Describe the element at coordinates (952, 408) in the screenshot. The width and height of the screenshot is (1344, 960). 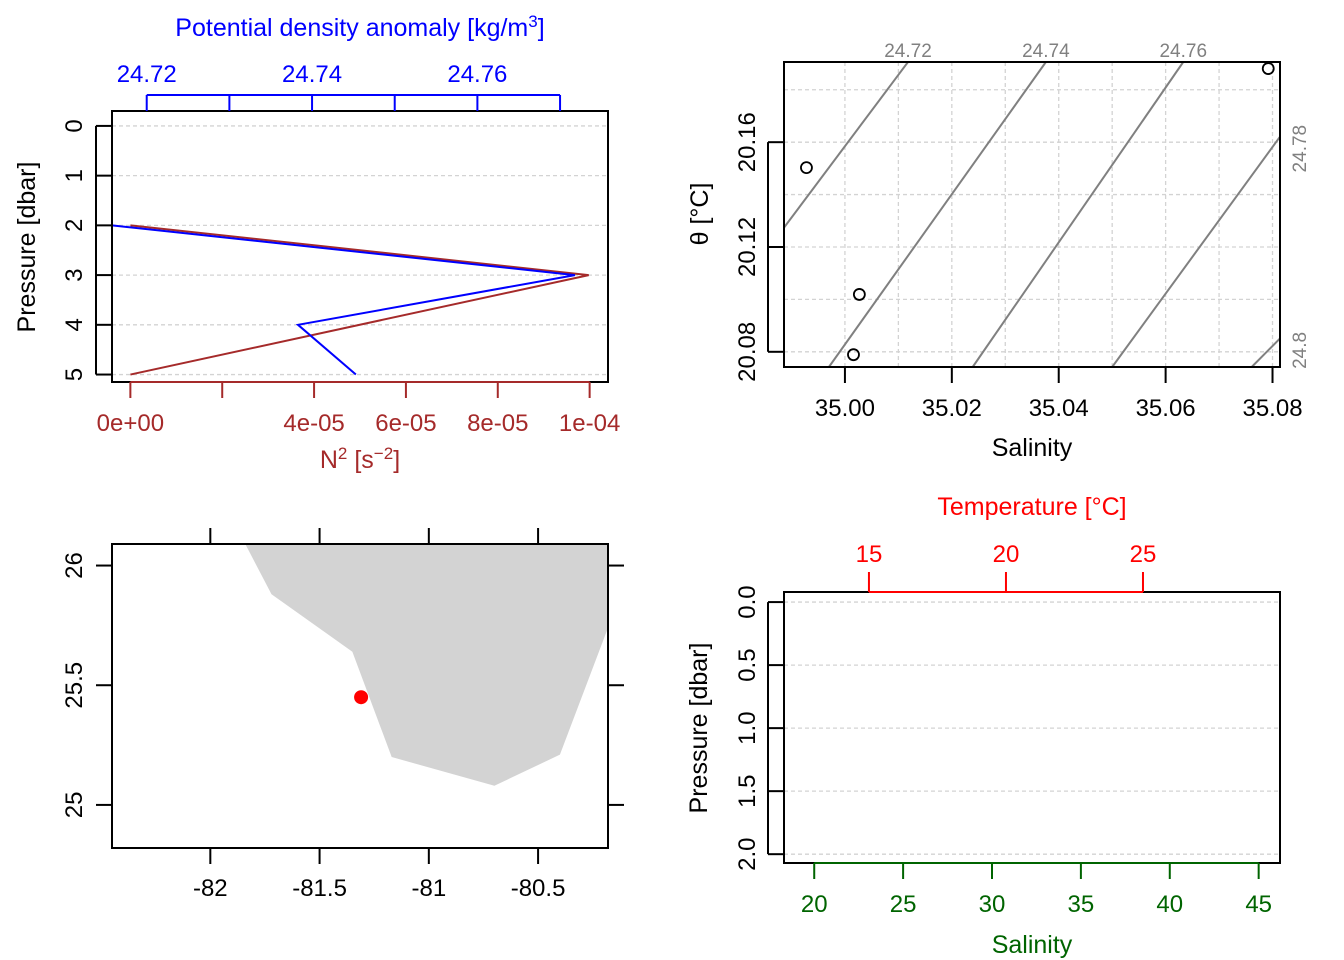
I see `ts-x-tick-label: 35.02` at that location.